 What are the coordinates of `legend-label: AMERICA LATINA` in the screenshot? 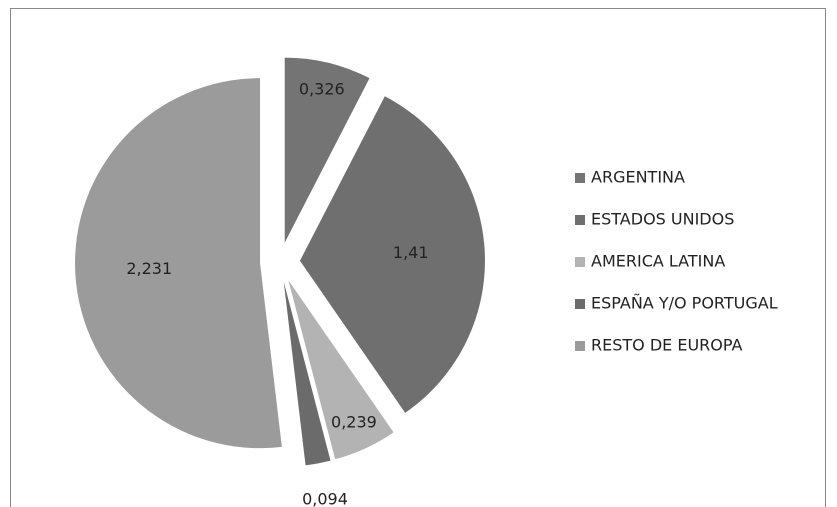 It's located at (658, 261).